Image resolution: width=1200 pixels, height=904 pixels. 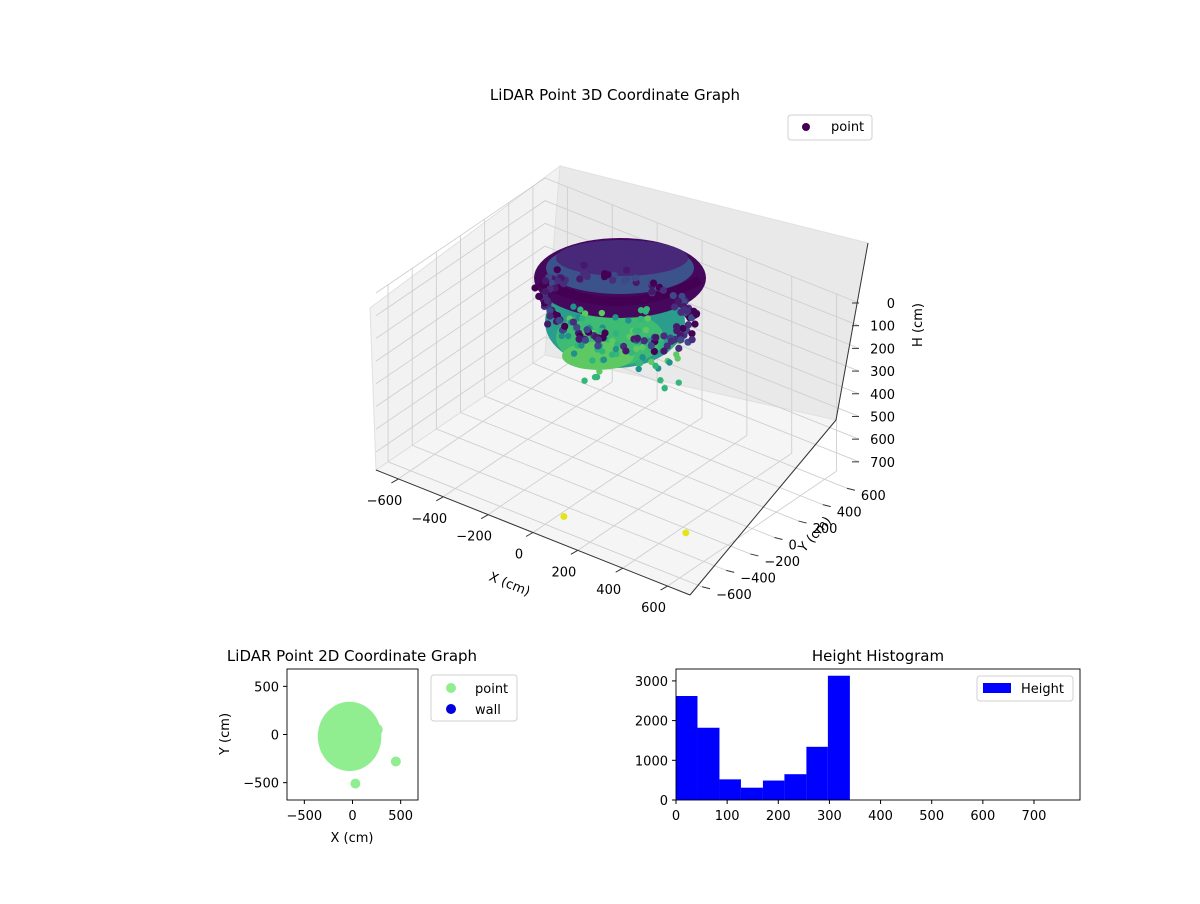 What do you see at coordinates (882, 395) in the screenshot?
I see `z-tick-label-3d: 400` at bounding box center [882, 395].